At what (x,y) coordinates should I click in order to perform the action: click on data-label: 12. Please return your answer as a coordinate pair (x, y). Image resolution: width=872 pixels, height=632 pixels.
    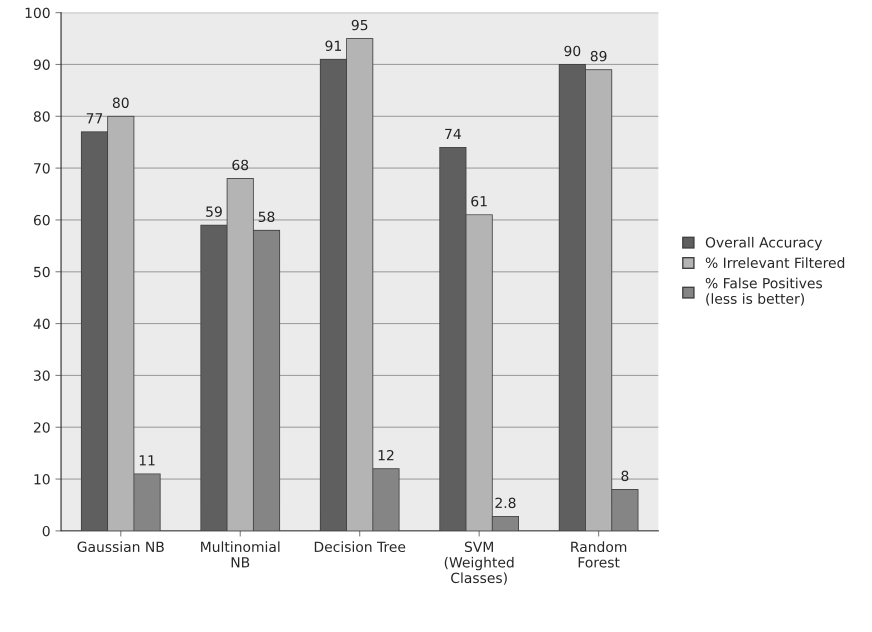
    Looking at the image, I should click on (386, 455).